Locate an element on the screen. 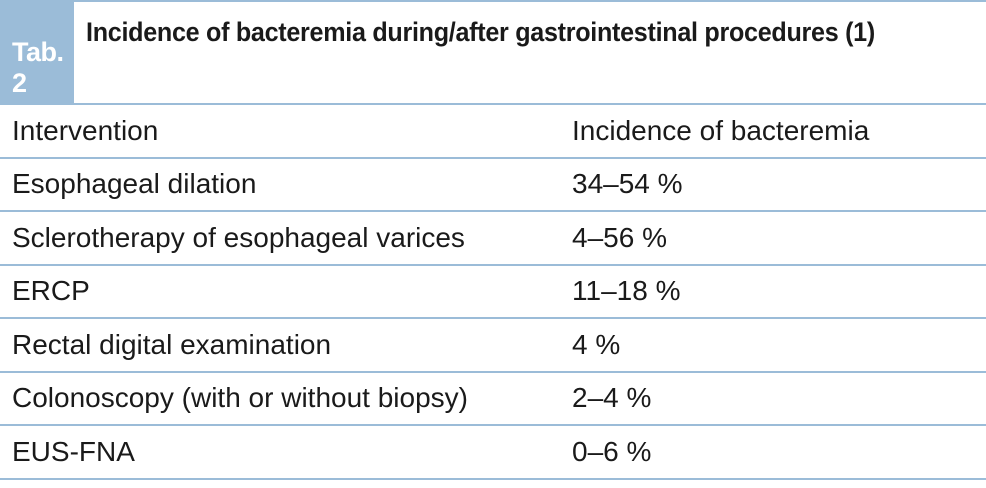  table-row: Esophageal dilation 34–54 % is located at coordinates (493, 185).